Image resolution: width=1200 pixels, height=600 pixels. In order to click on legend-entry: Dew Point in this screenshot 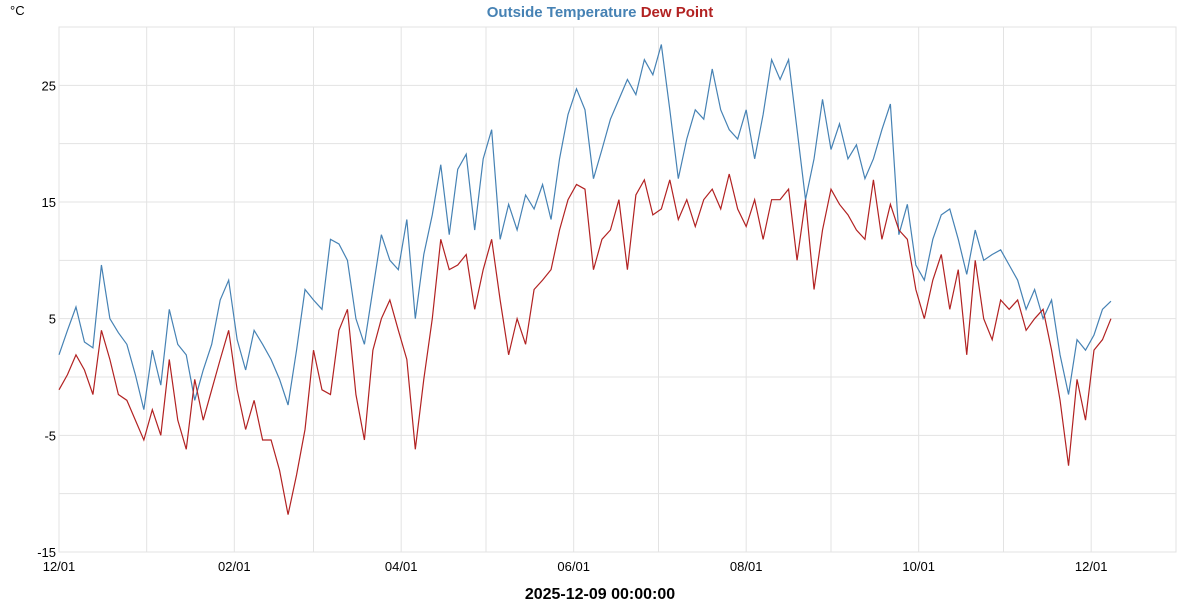, I will do `click(677, 12)`.